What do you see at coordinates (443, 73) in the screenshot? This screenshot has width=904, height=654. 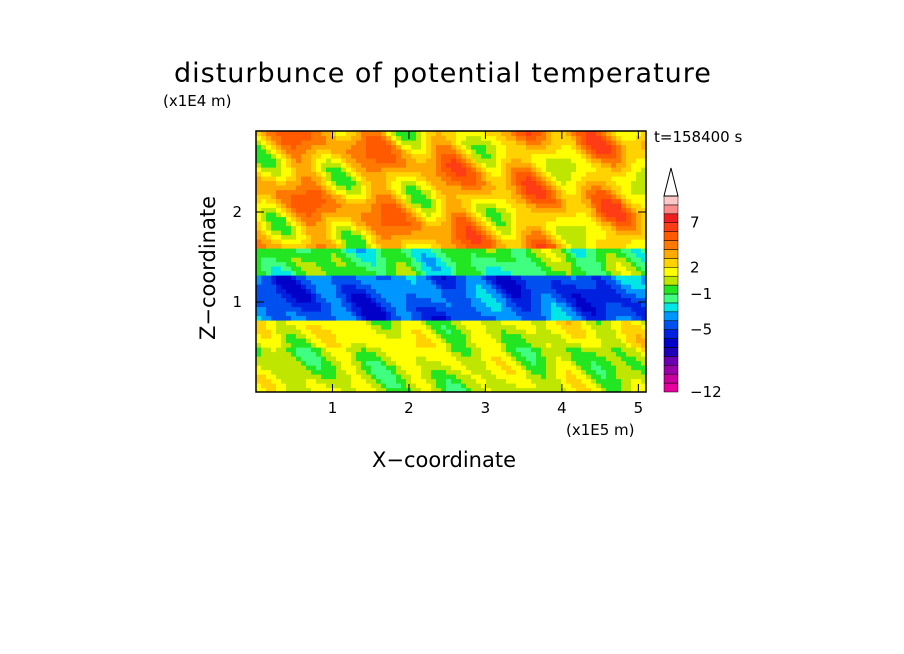 I see `chart-title: disturbunce of potential temperature` at bounding box center [443, 73].